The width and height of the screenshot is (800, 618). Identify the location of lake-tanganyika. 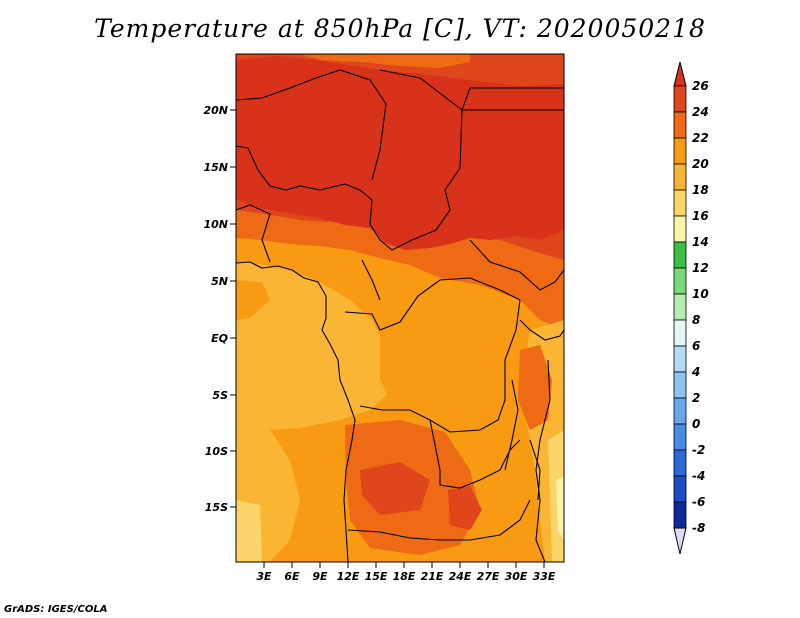
(511, 425).